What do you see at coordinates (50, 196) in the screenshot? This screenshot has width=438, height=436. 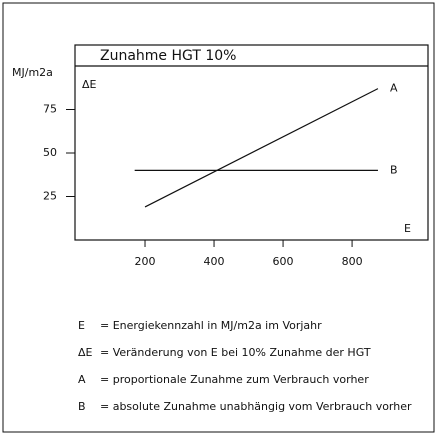 I see `y-tick-label: 25` at bounding box center [50, 196].